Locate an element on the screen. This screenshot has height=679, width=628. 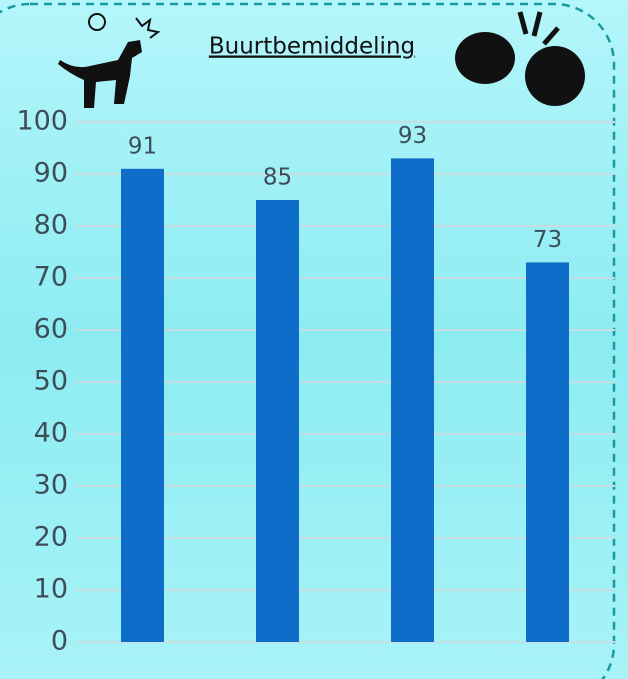
y-tick-label: 10 is located at coordinates (51, 589).